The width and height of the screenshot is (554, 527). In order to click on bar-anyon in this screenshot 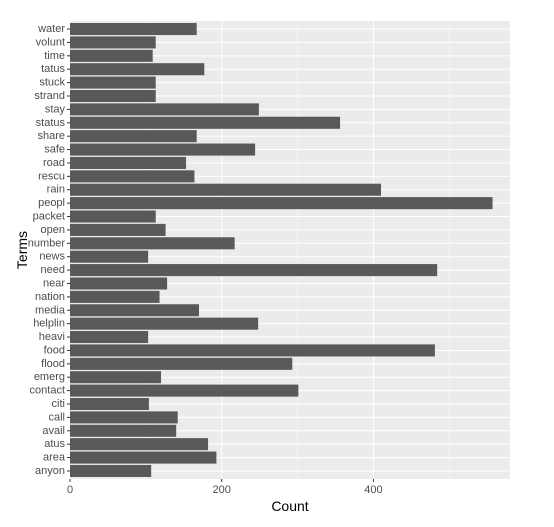, I will do `click(111, 470)`.